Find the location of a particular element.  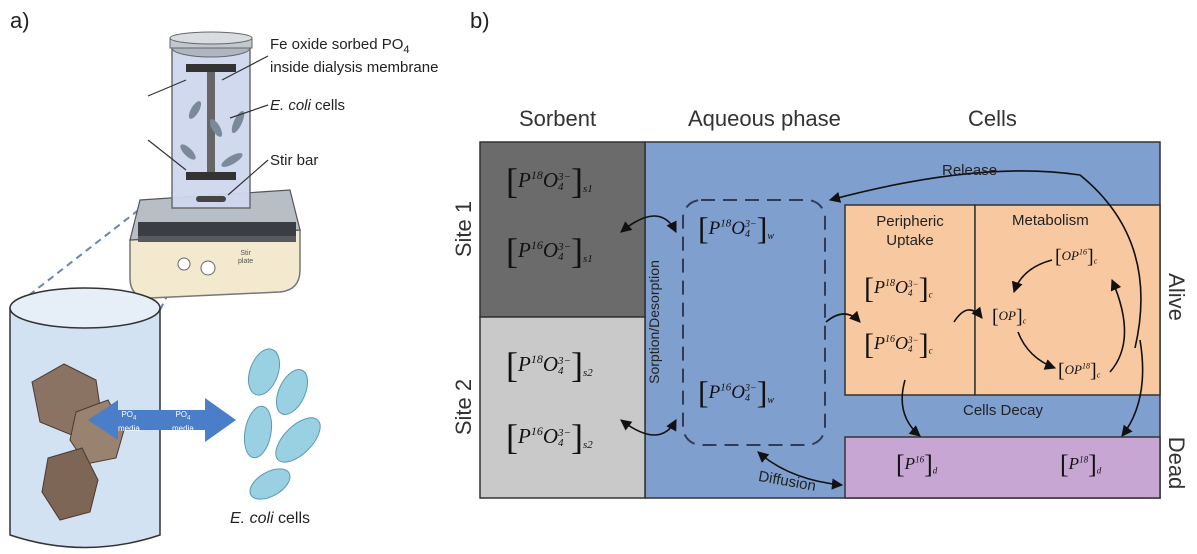

release-arrow is located at coordinates (985, 259).